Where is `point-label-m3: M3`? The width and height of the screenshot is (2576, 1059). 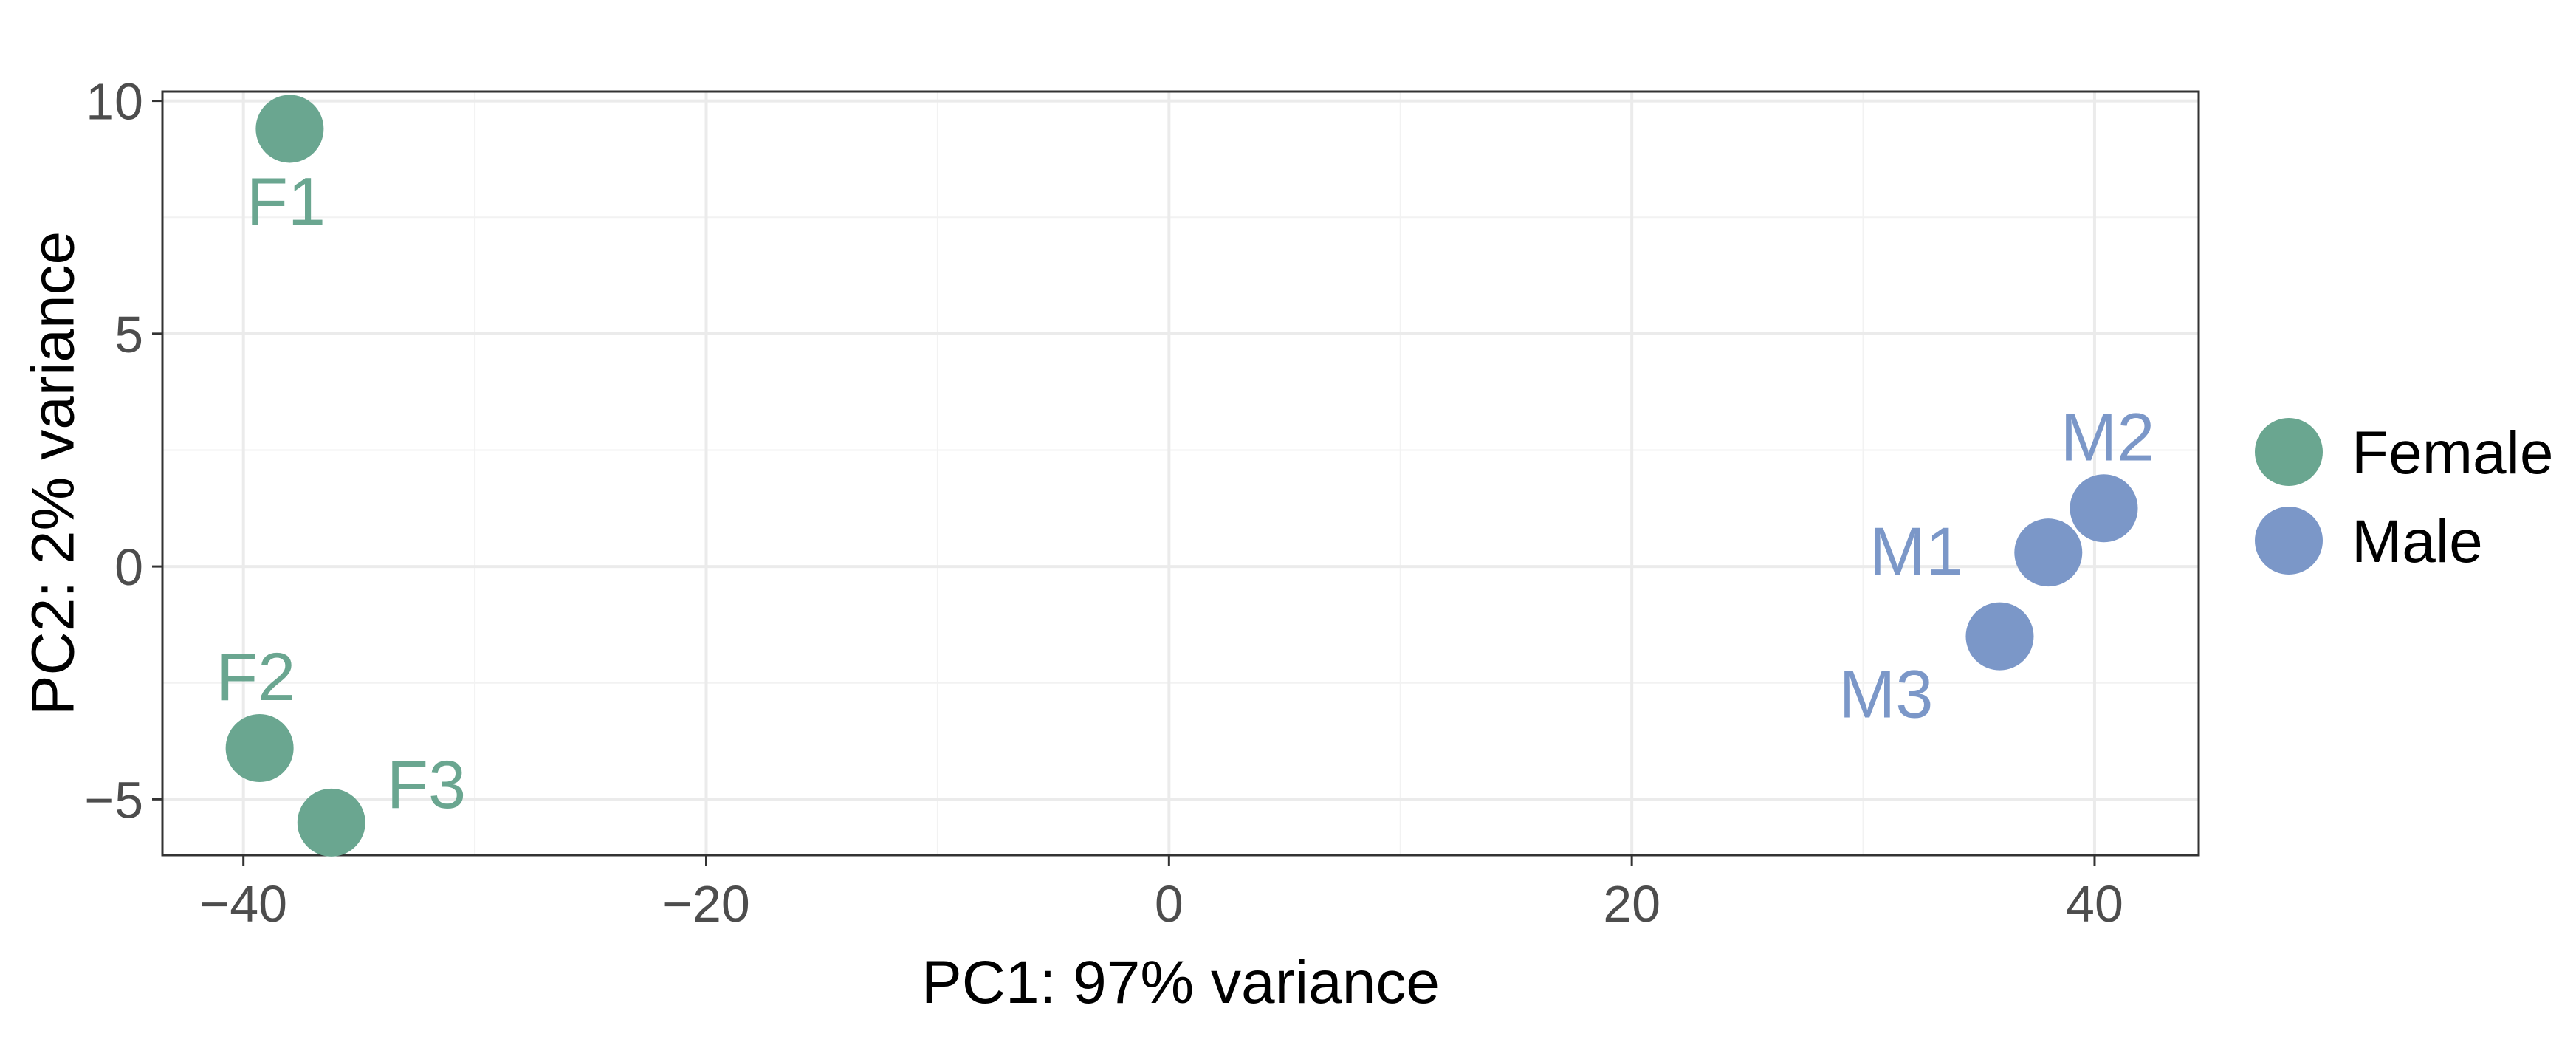 point-label-m3: M3 is located at coordinates (1887, 695).